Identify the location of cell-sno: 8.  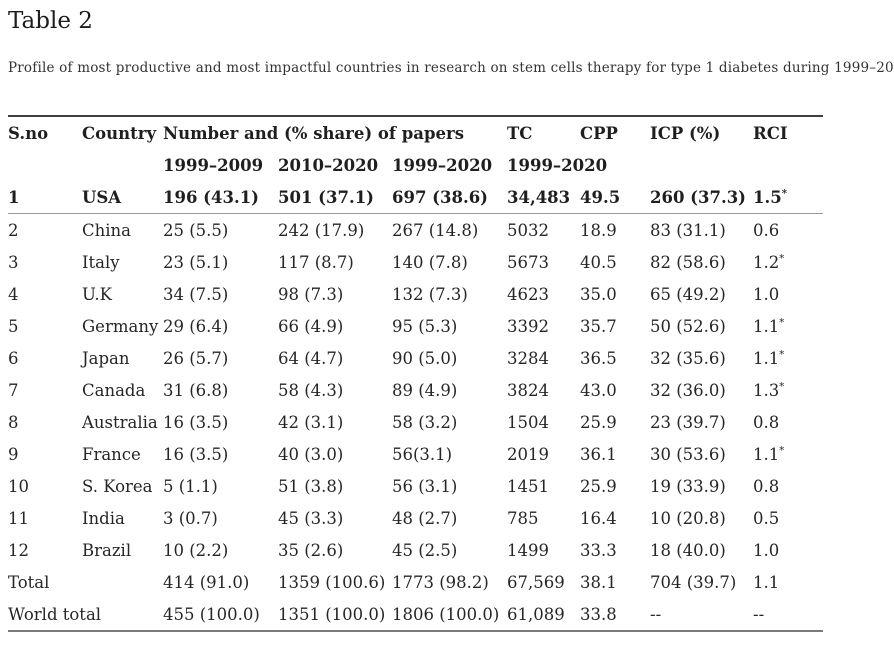
(13, 422).